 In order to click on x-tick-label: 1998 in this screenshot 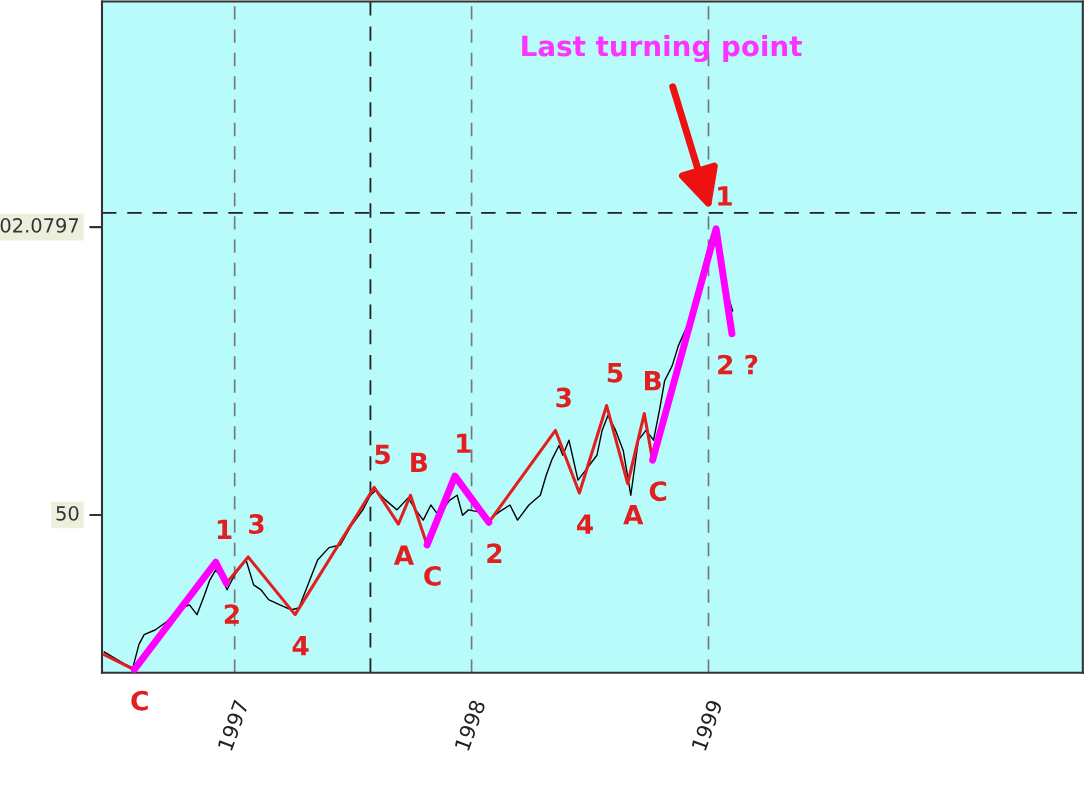, I will do `click(470, 725)`.